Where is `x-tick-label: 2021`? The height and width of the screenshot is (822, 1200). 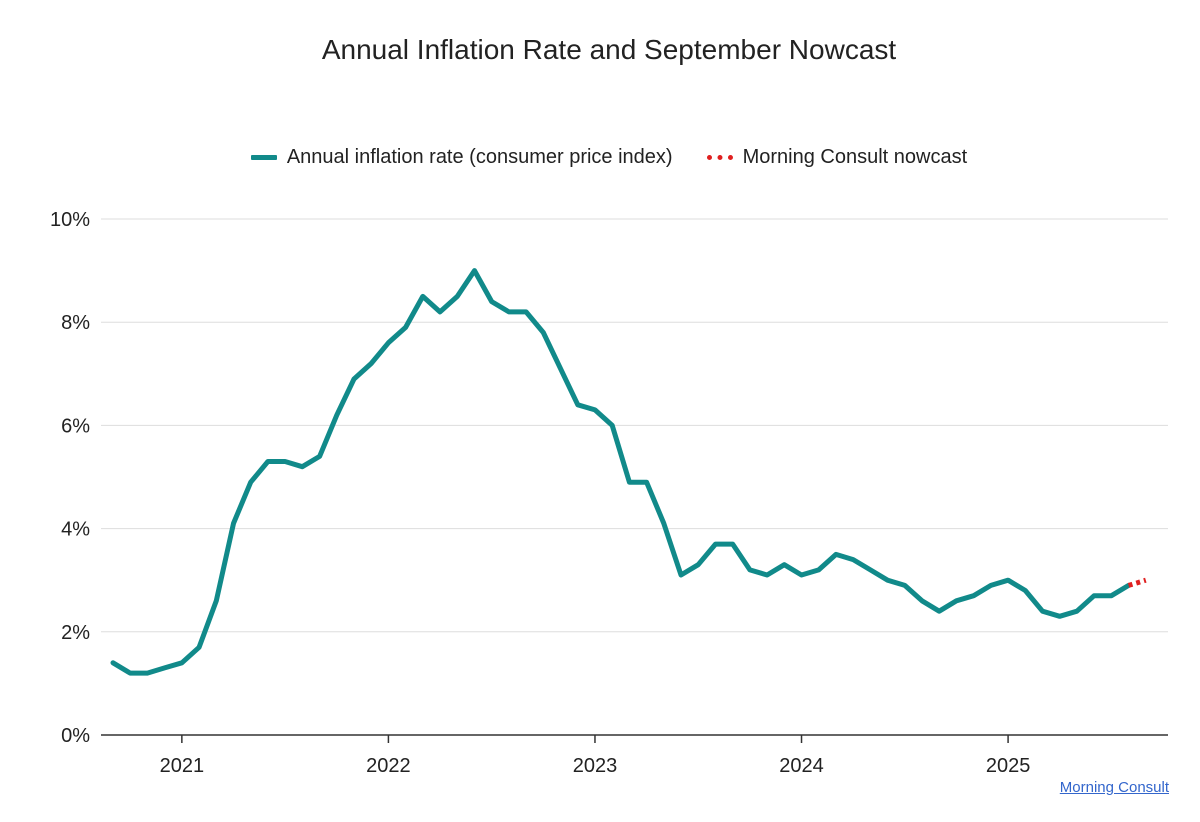
x-tick-label: 2021 is located at coordinates (182, 766).